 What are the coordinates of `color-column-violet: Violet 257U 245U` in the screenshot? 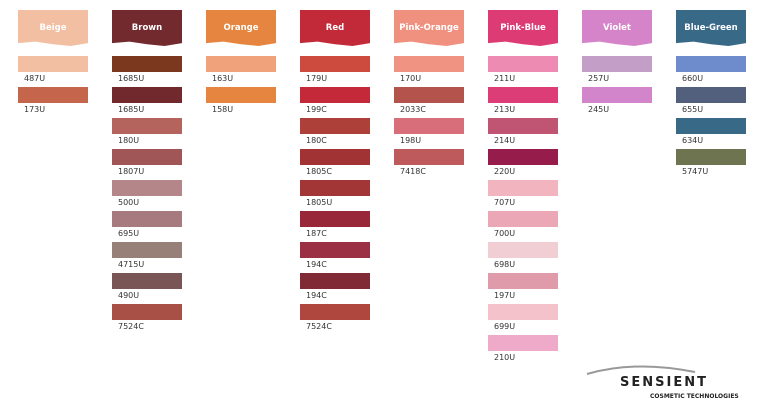 It's located at (617, 62).